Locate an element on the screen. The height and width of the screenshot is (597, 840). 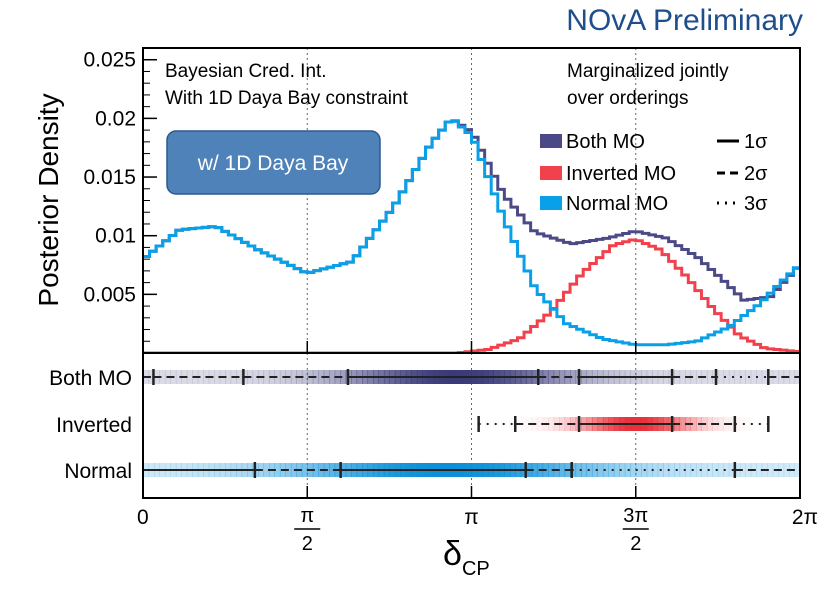
interval-legend-label-2: 3σ is located at coordinates (756, 204).